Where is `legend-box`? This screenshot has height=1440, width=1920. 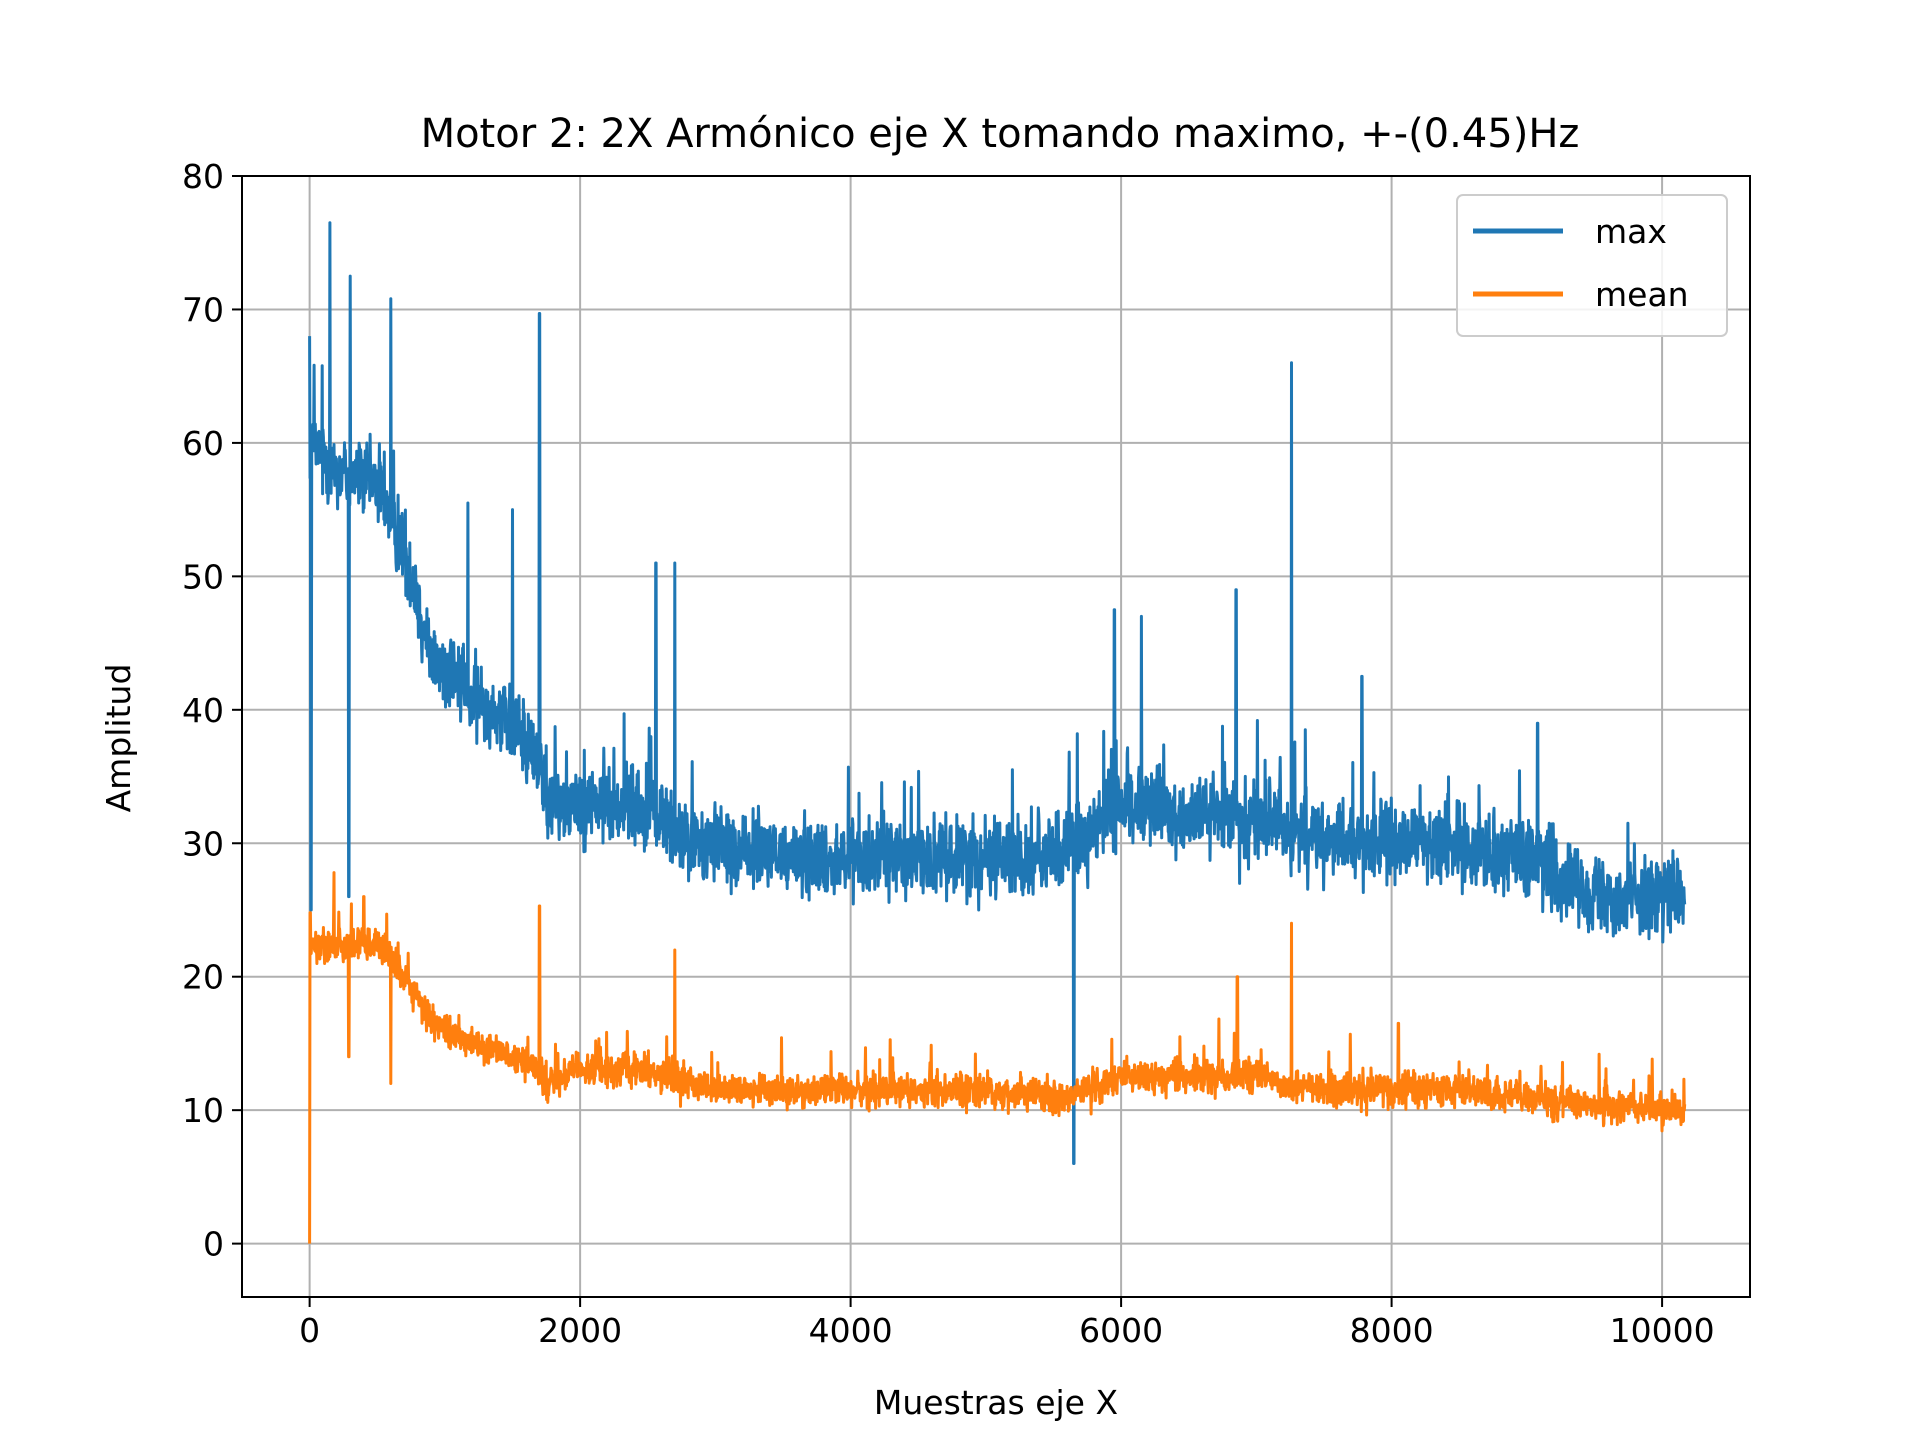
legend-box is located at coordinates (1592, 265).